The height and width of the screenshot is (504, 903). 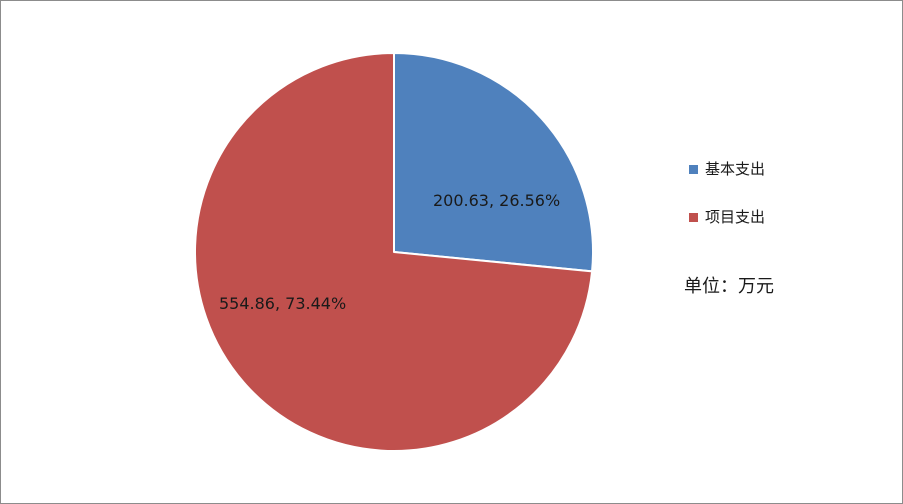 I want to click on data-label-project: 554.86, 73.44%, so click(x=282, y=303).